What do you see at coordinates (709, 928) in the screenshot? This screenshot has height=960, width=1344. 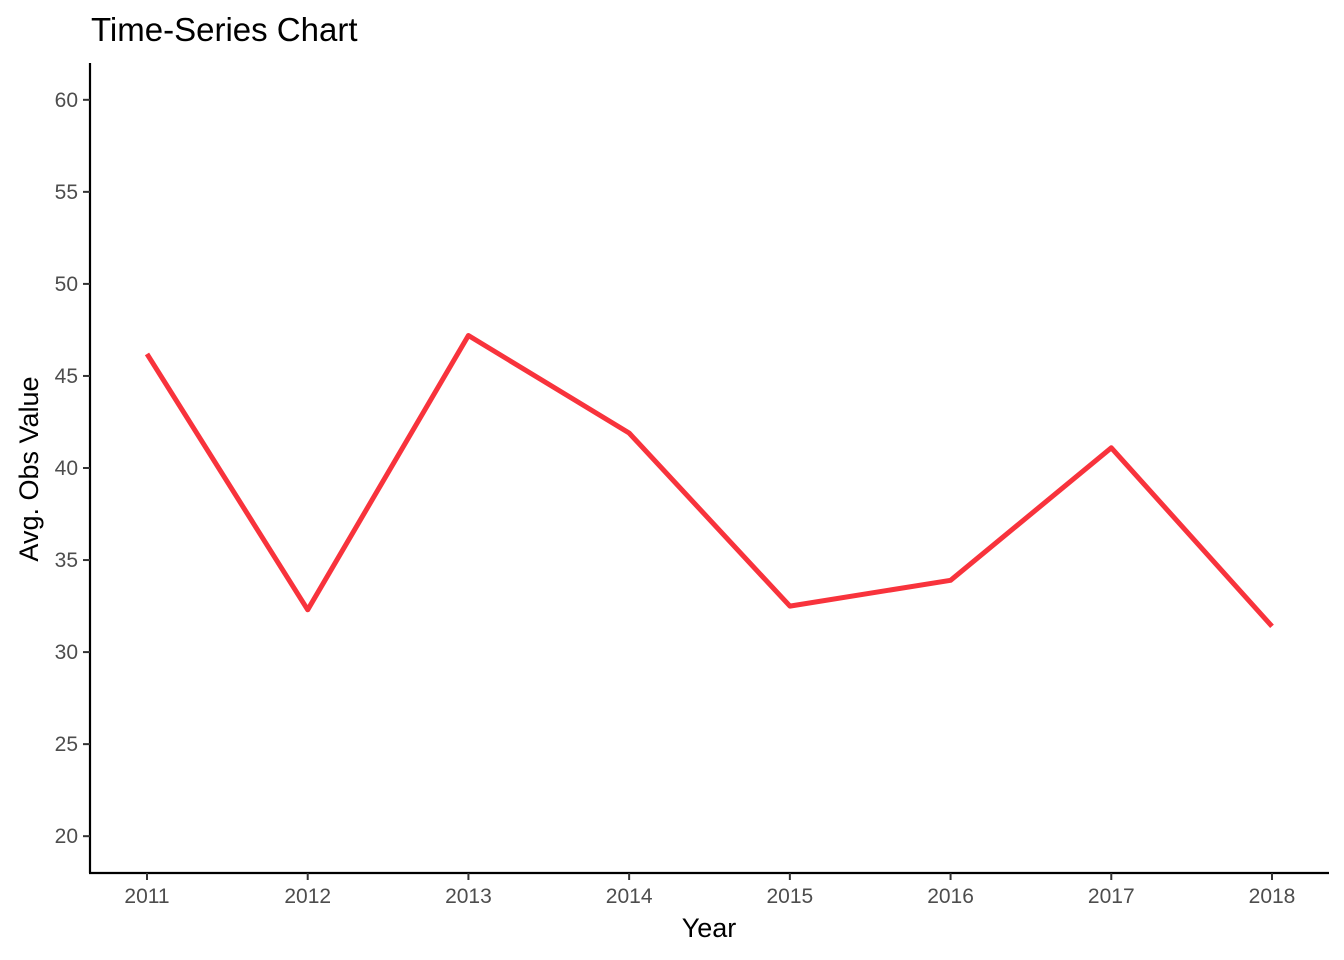 I see `x-axis-title: Year` at bounding box center [709, 928].